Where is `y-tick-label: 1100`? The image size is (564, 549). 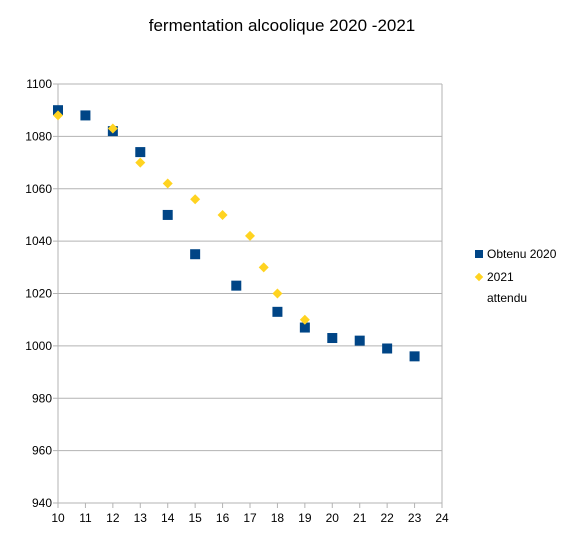 y-tick-label: 1100 is located at coordinates (39, 84).